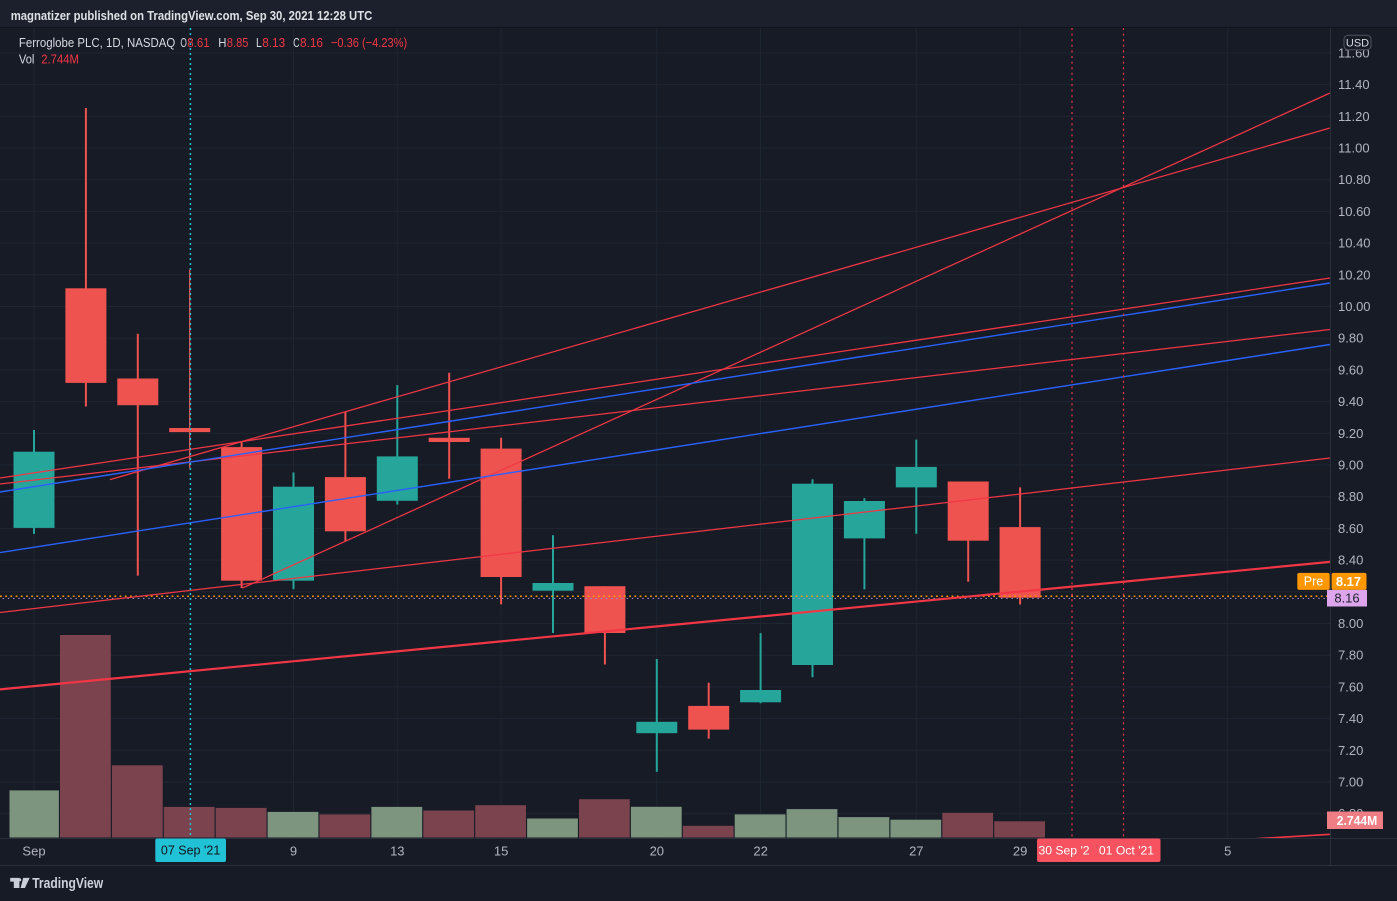  Describe the element at coordinates (222, 42) in the screenshot. I see `svg-text: H` at that location.